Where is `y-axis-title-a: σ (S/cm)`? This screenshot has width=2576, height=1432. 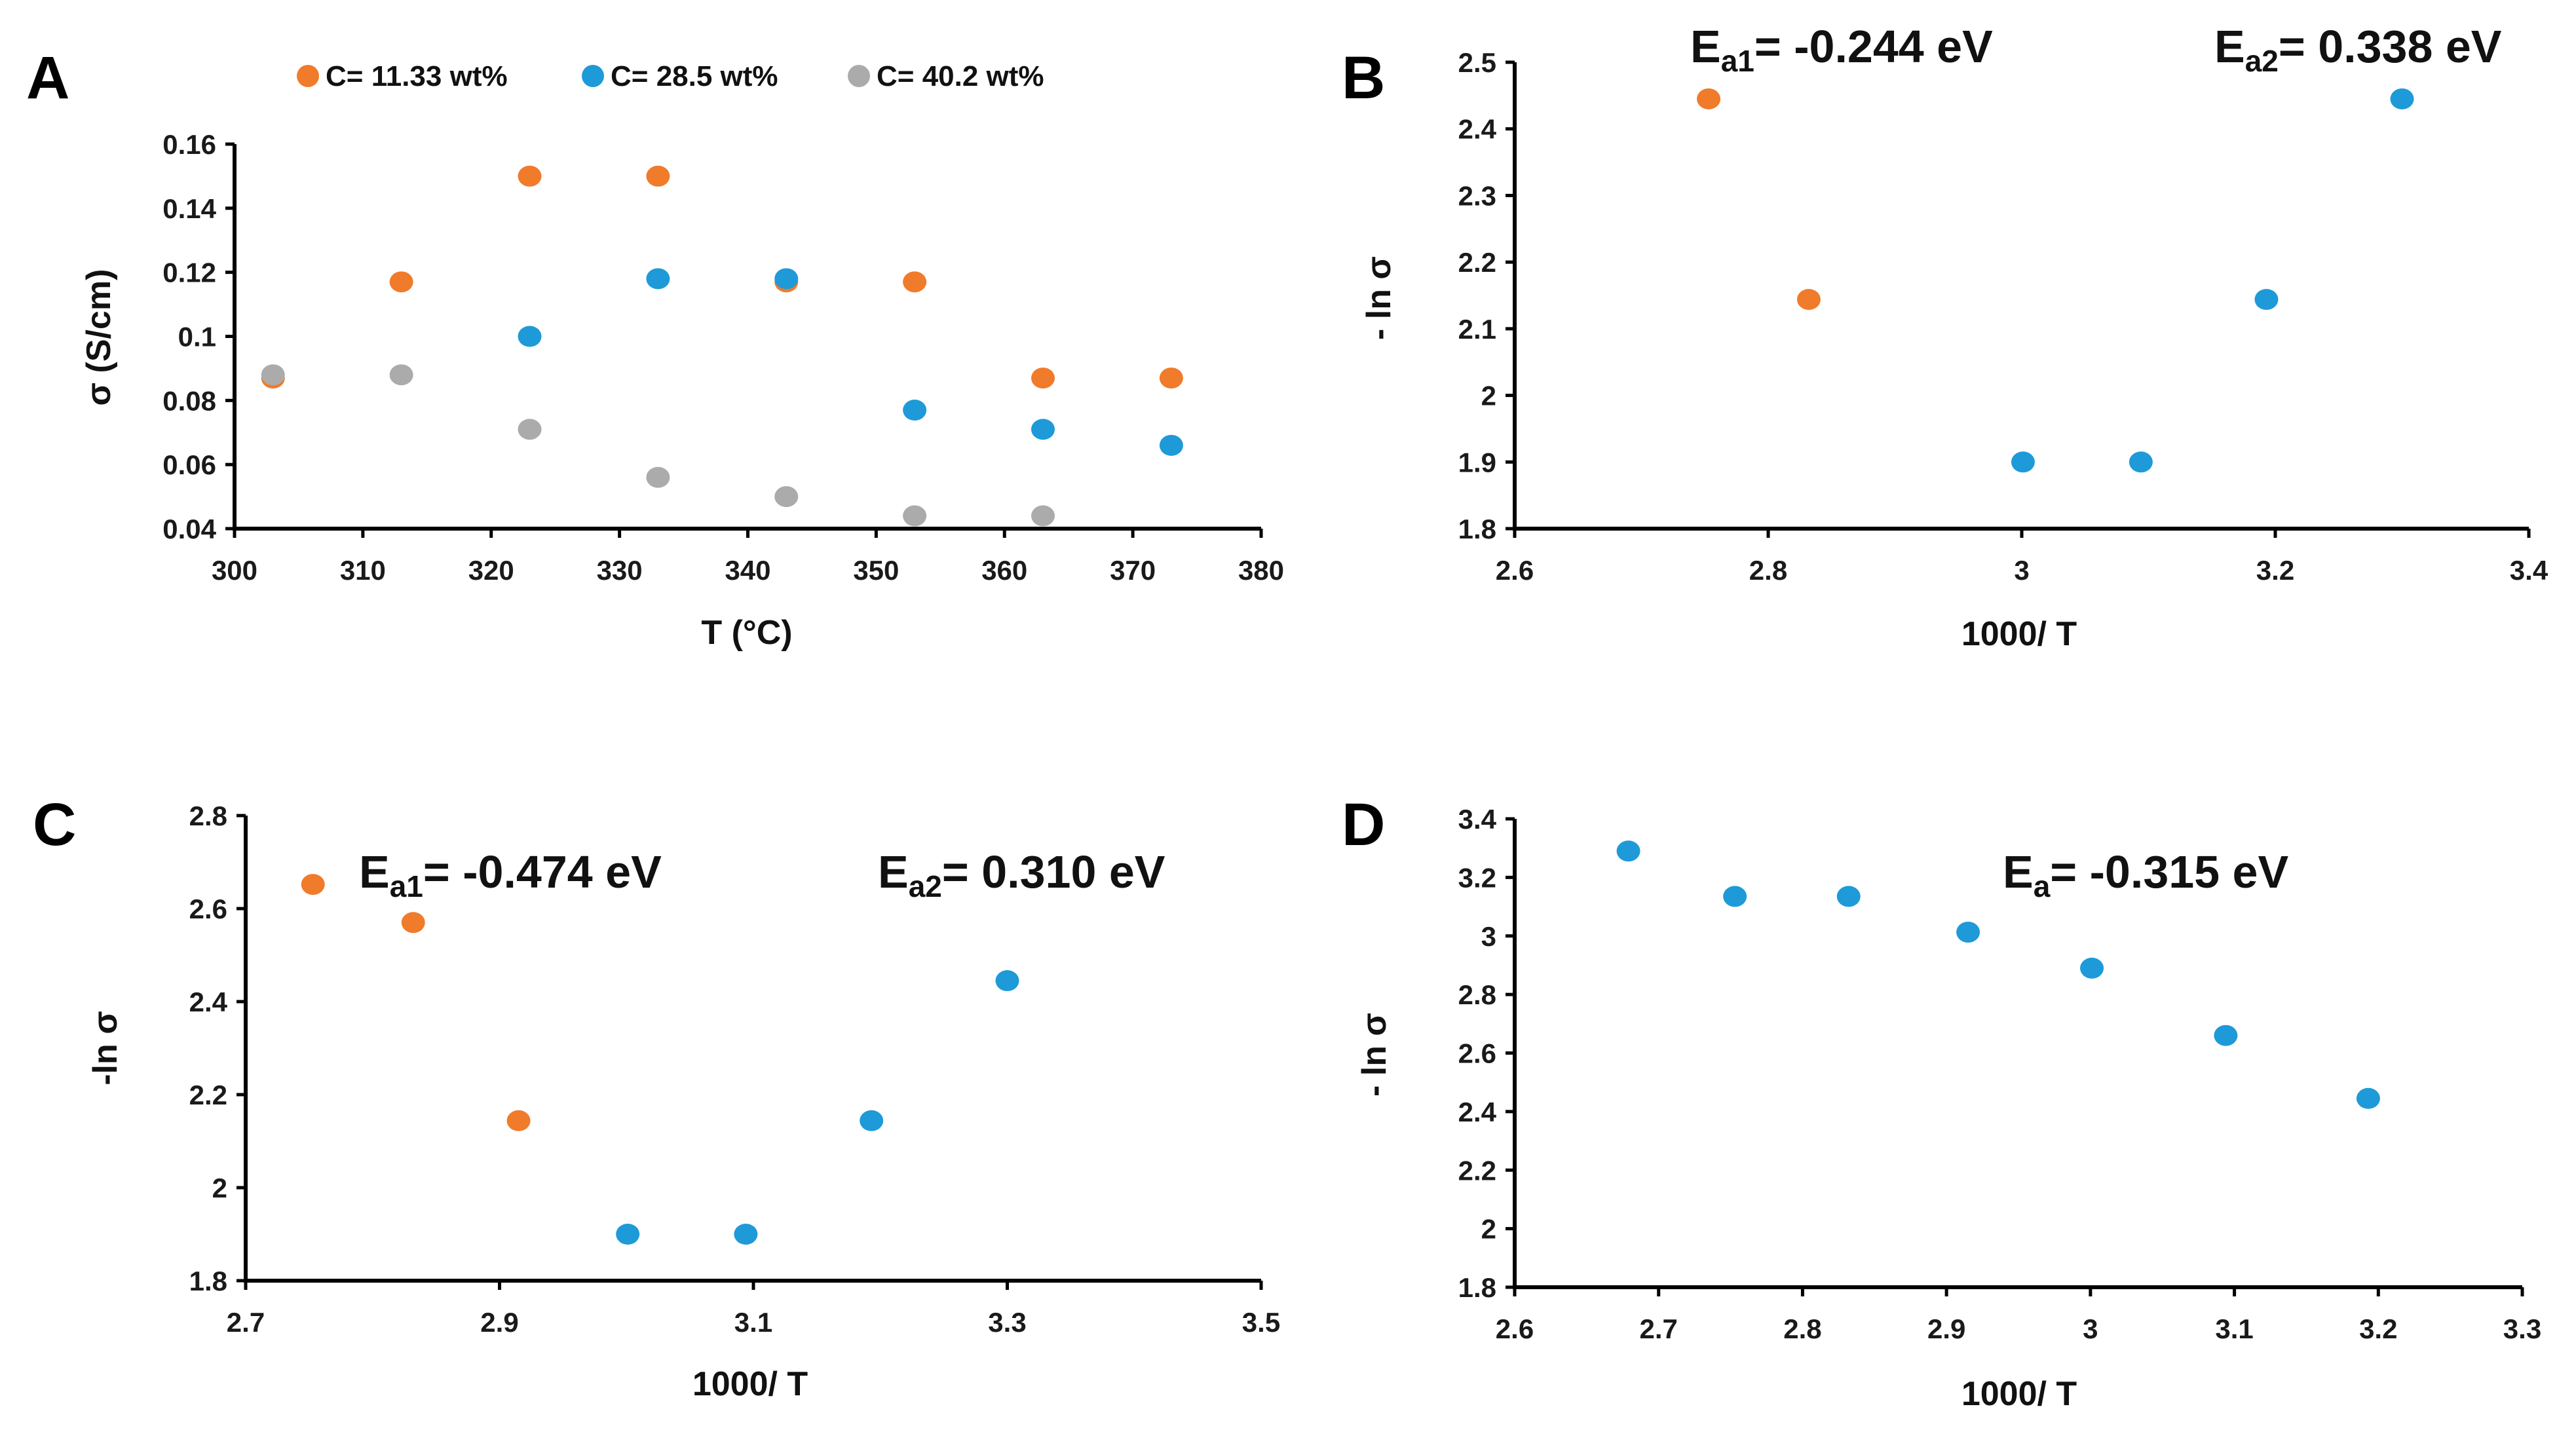 y-axis-title-a: σ (S/cm) is located at coordinates (99, 337).